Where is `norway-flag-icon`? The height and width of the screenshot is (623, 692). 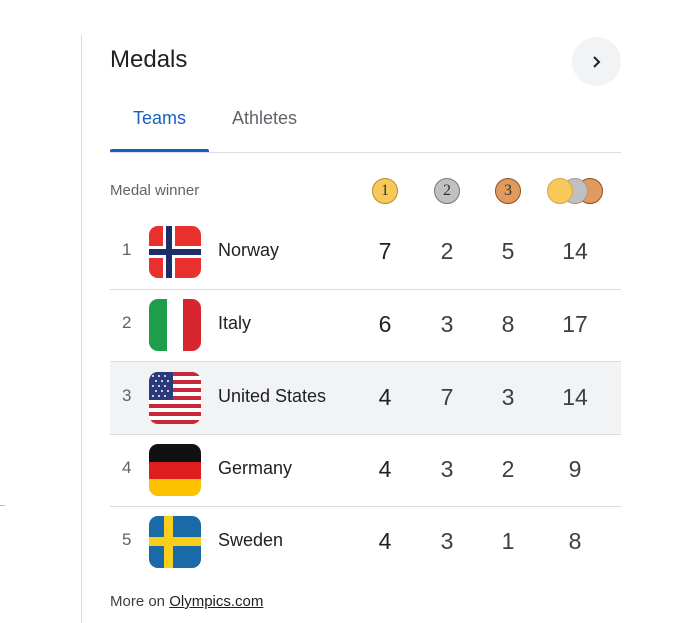
norway-flag-icon is located at coordinates (175, 252).